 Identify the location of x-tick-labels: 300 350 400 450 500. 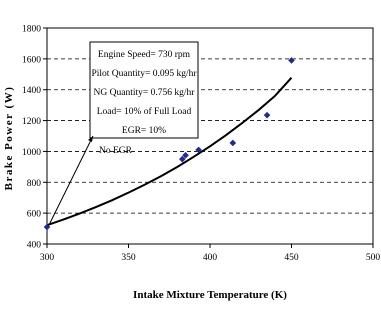
(210, 253).